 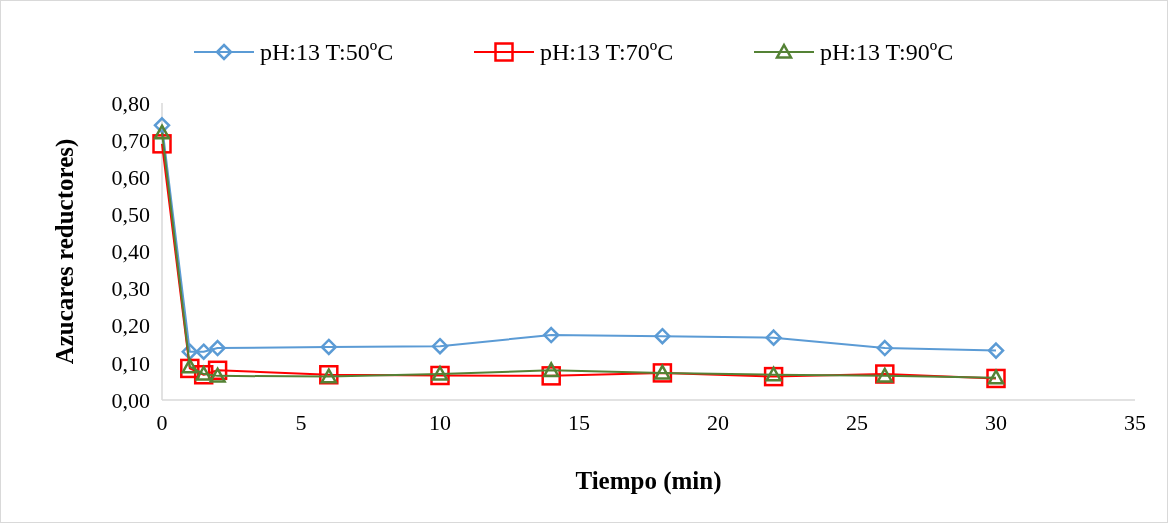 I want to click on legend-label: pH:13 T:70ºC, so click(x=607, y=52).